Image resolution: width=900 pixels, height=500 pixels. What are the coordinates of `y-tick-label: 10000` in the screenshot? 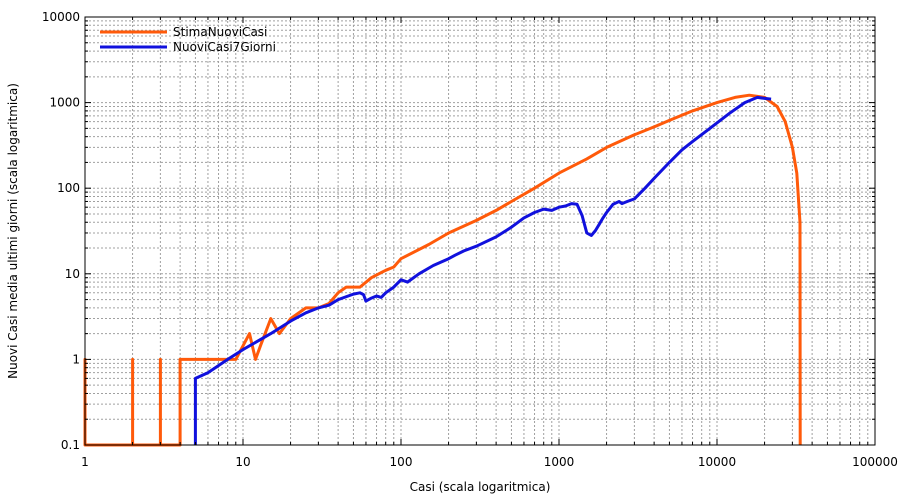 It's located at (61, 17).